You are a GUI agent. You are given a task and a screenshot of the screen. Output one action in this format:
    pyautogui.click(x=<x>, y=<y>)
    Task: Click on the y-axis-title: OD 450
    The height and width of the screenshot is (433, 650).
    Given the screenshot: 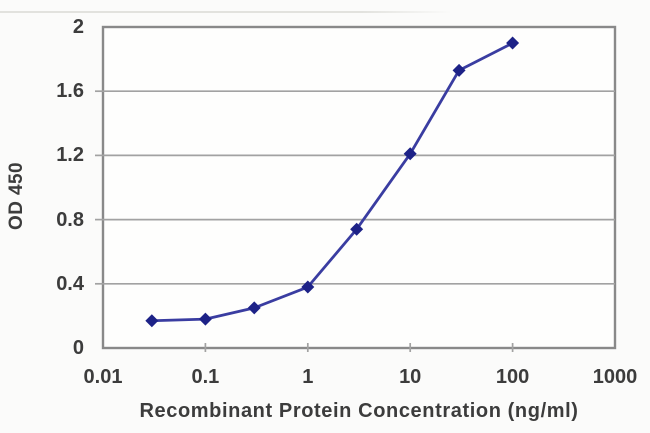 What is the action you would take?
    pyautogui.click(x=16, y=196)
    